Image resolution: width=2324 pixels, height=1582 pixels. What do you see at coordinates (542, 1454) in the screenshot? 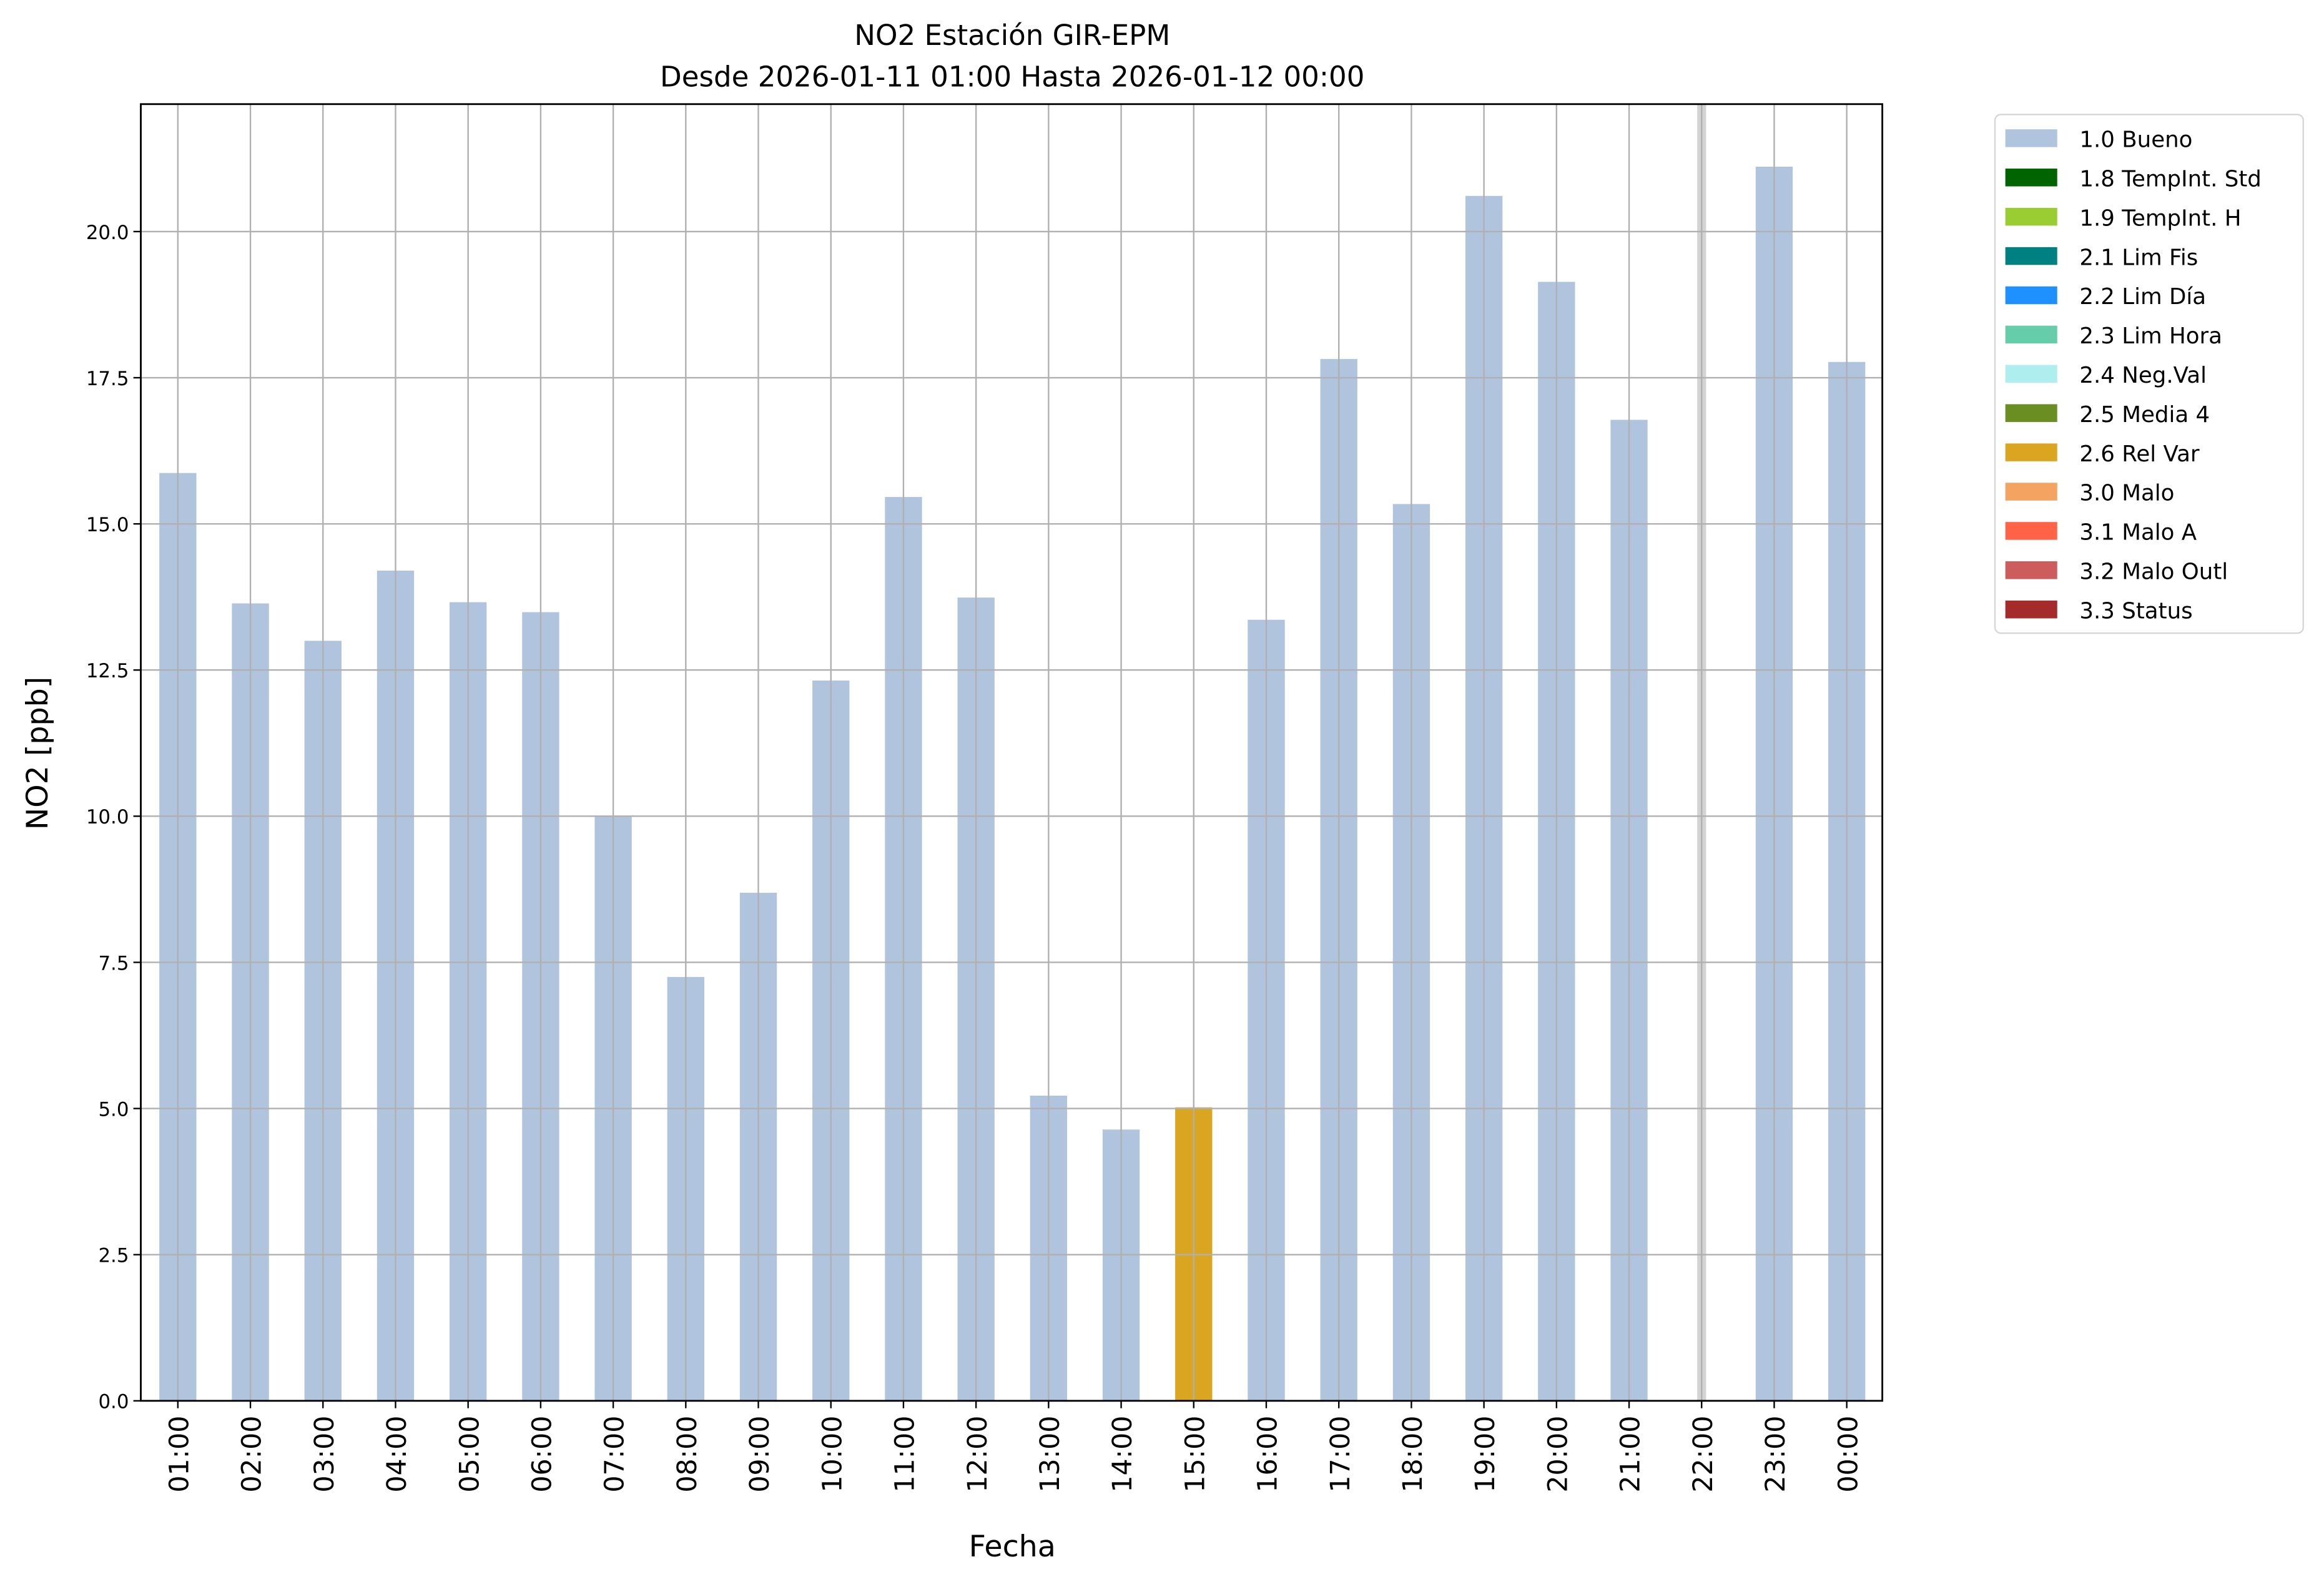
I see `x-tick-label: 06:00` at bounding box center [542, 1454].